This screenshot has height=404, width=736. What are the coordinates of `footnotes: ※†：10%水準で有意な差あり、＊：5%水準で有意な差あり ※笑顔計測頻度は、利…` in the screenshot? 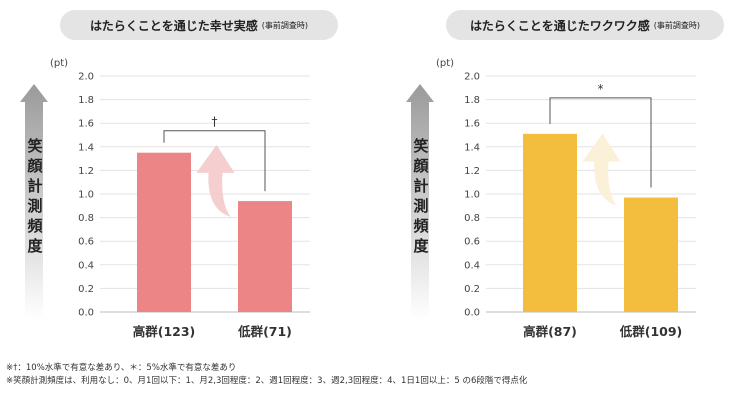 It's located at (266, 375).